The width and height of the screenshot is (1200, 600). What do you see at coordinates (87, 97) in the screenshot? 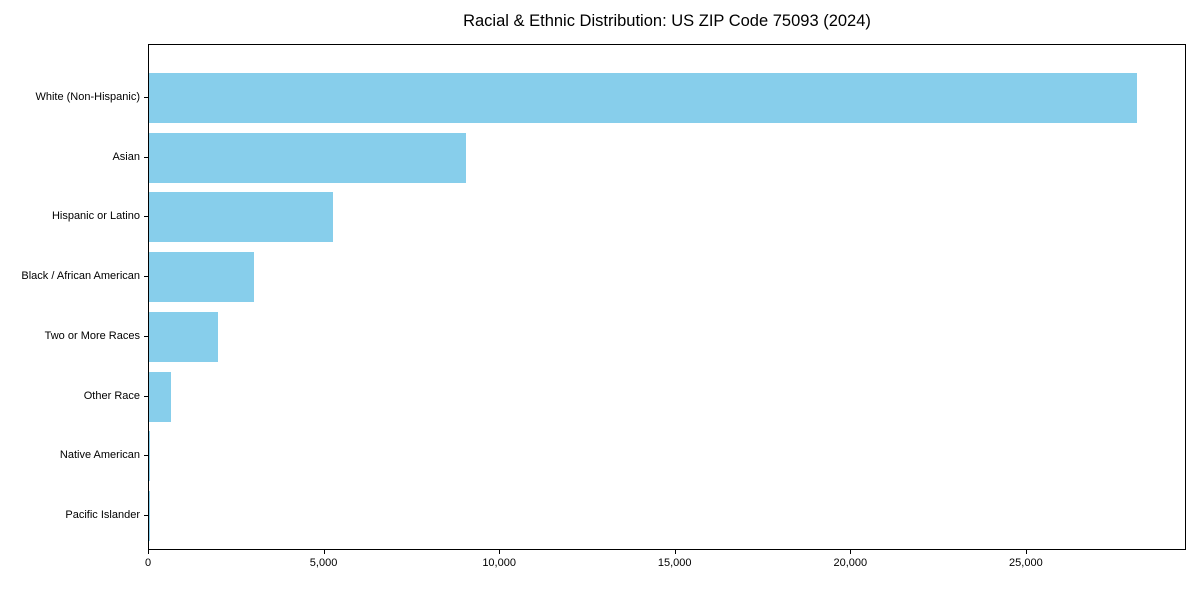
I see `y-tick-label: White (Non-Hispanic)` at bounding box center [87, 97].